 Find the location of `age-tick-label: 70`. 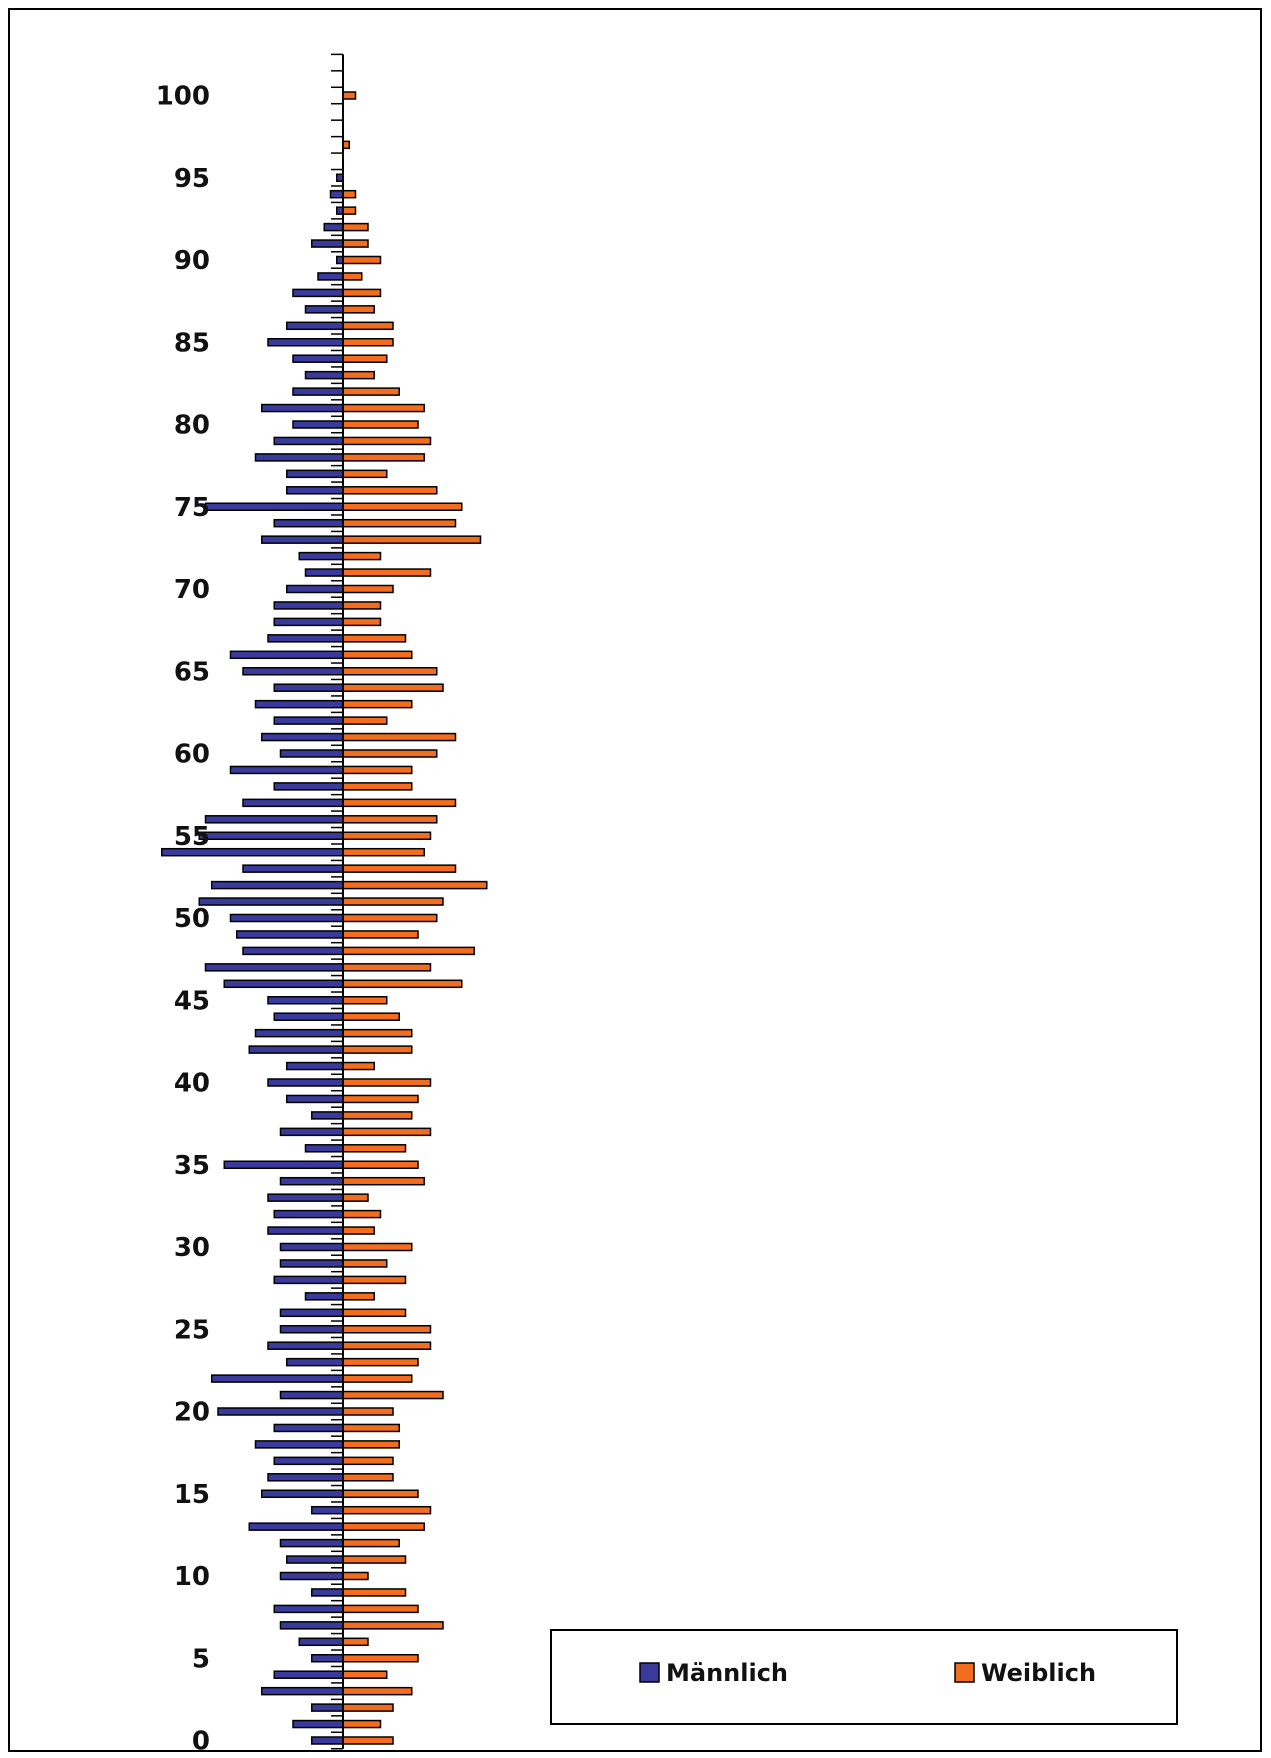

age-tick-label: 70 is located at coordinates (192, 590).